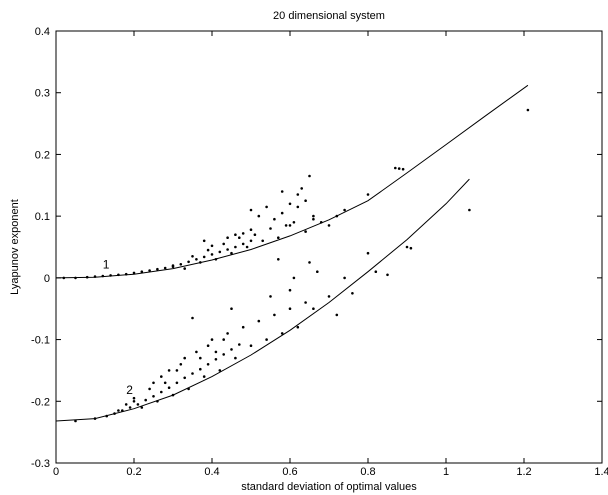 This screenshot has width=608, height=495. What do you see at coordinates (40, 341) in the screenshot?
I see `y-tick-label: -0.1` at bounding box center [40, 341].